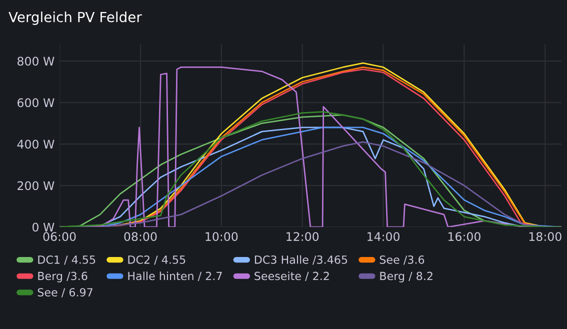  Describe the element at coordinates (67, 260) in the screenshot. I see `legend-label: DC1 / 4.55` at that location.